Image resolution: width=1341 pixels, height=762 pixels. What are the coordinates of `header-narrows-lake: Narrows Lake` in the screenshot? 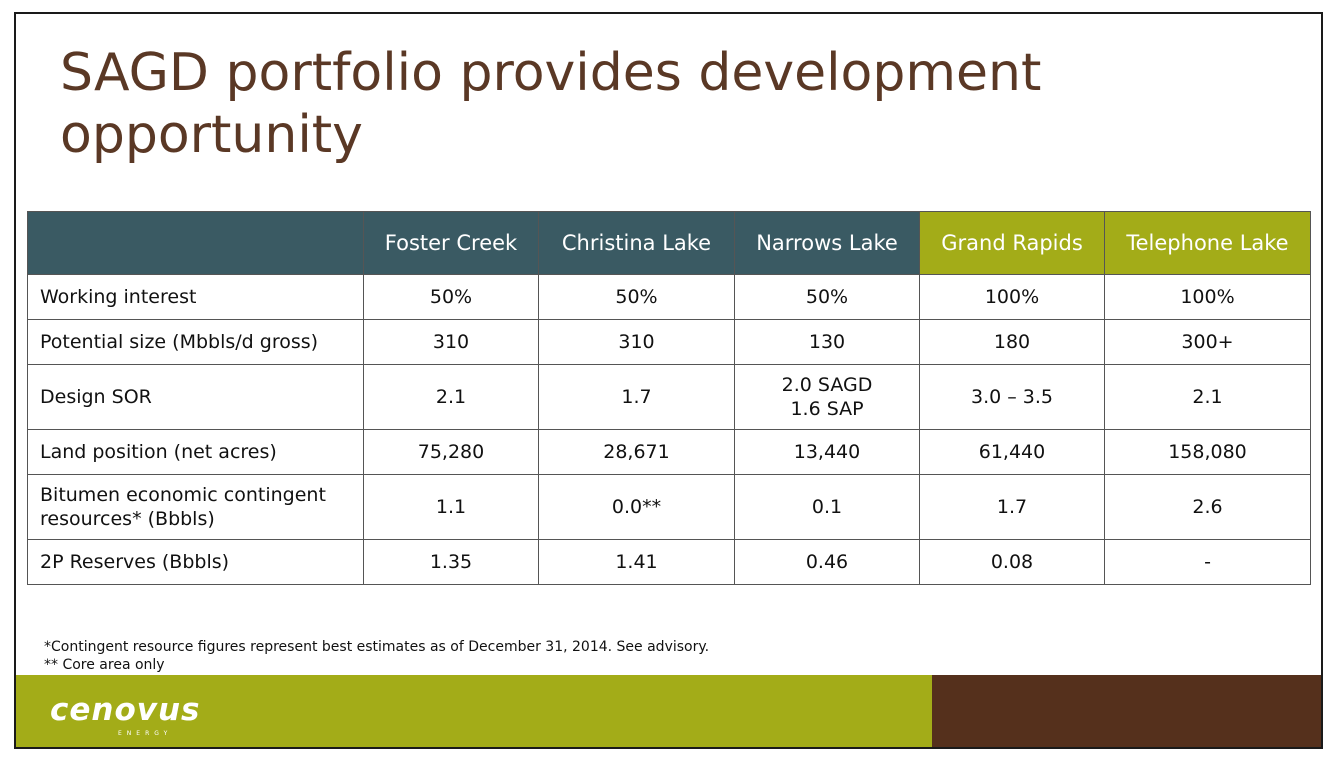 It's located at (827, 243).